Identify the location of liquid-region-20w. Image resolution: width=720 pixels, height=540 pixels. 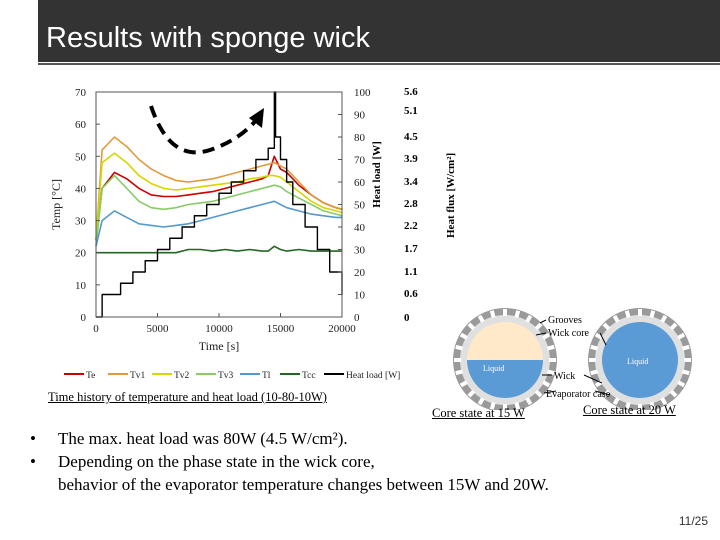
(640, 360).